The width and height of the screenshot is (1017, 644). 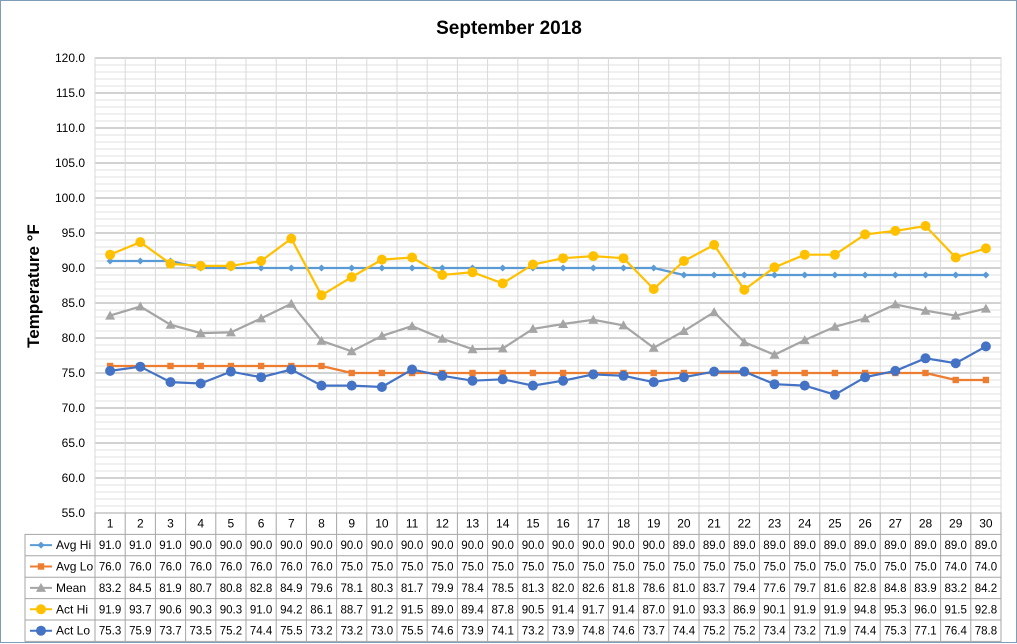 What do you see at coordinates (291, 610) in the screenshot?
I see `data-label: 94.2` at bounding box center [291, 610].